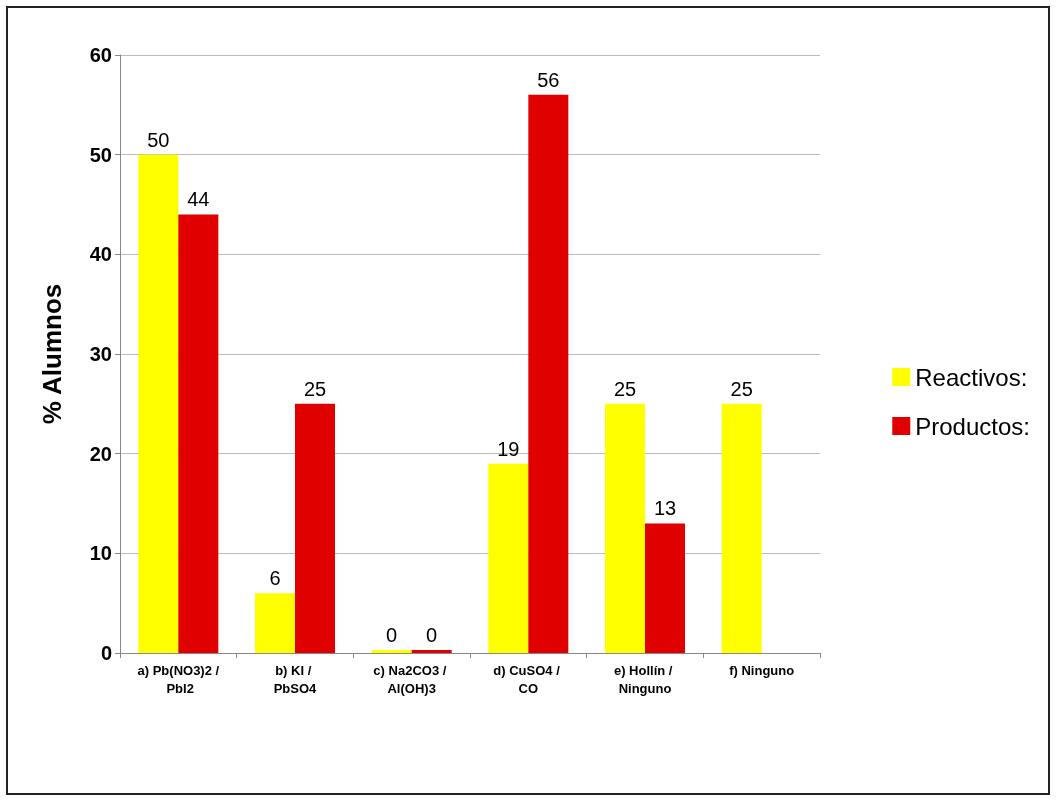 This screenshot has width=1060, height=803. Describe the element at coordinates (508, 448) in the screenshot. I see `data-label: 19` at that location.